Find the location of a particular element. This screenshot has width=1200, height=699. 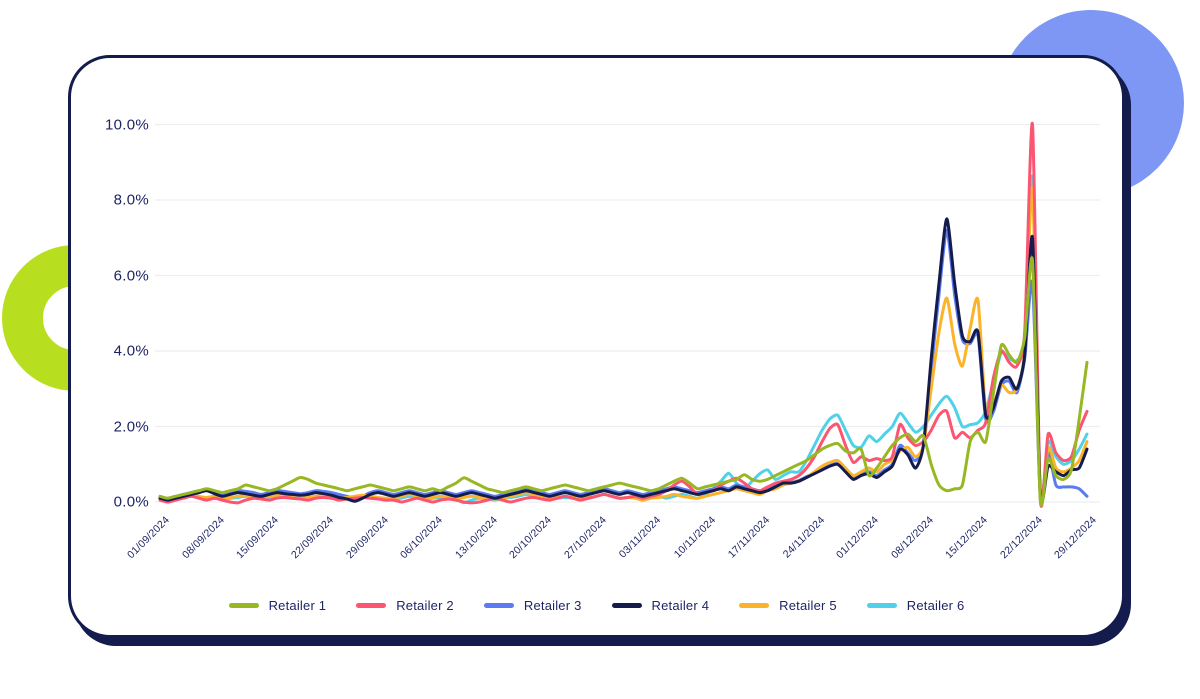

y-axis-tick-label: 6.0% is located at coordinates (131, 275).